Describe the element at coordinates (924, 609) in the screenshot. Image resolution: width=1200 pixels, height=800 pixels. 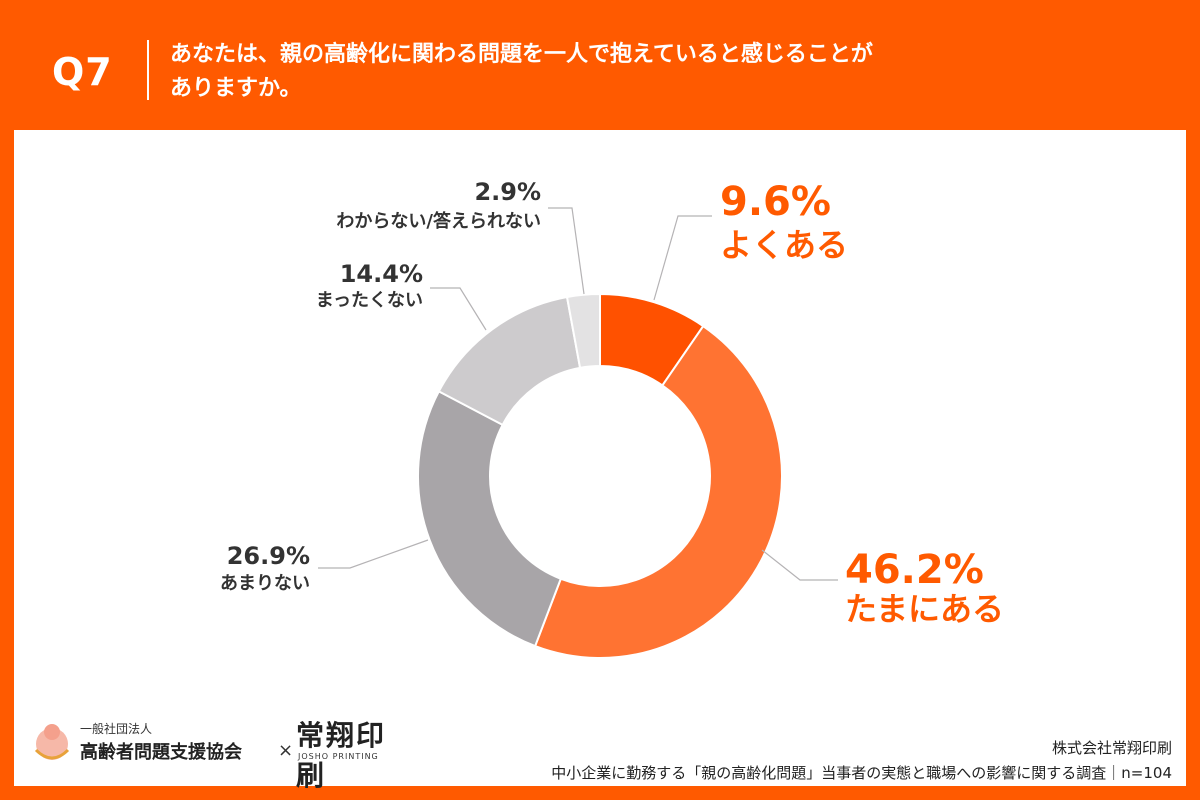
I see `category-label-sometimes: たまにある` at that location.